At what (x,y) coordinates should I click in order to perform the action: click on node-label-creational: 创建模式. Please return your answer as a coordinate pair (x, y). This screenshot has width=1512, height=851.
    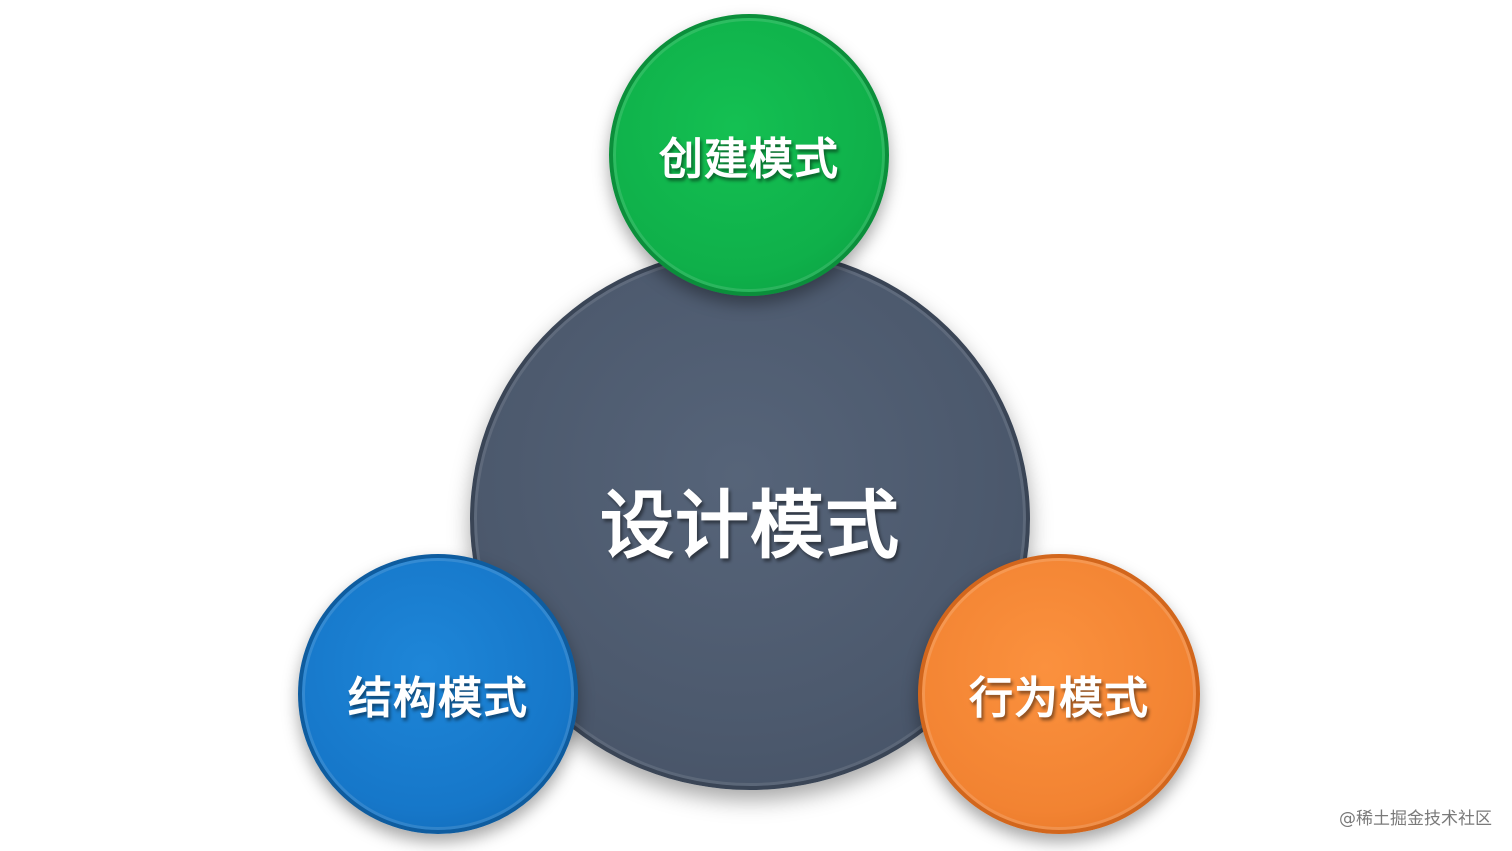
    Looking at the image, I should click on (749, 159).